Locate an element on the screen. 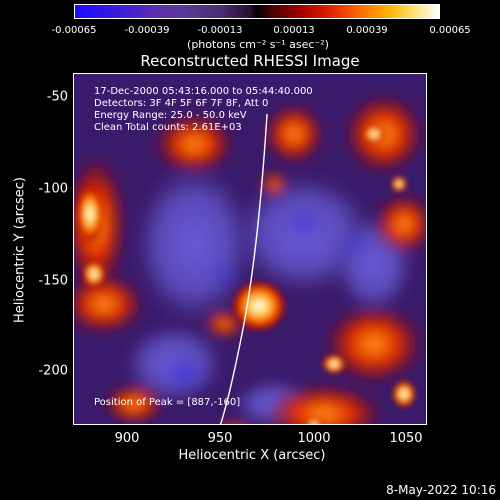 The image size is (500, 500). colorbar is located at coordinates (257, 11).